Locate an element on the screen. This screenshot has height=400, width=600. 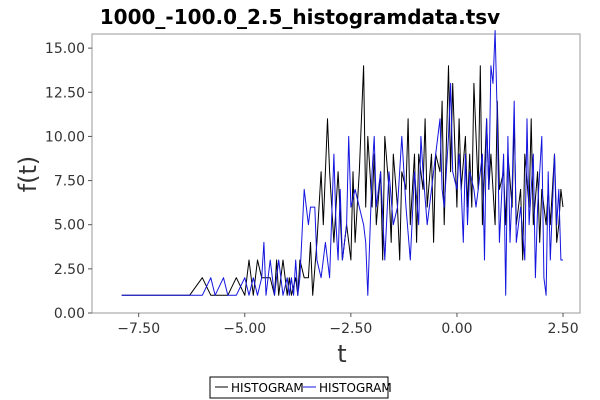
y-axis: 0.00 2.50 5.00 7.50 10.00 12.50 15.00 is located at coordinates (68, 181).